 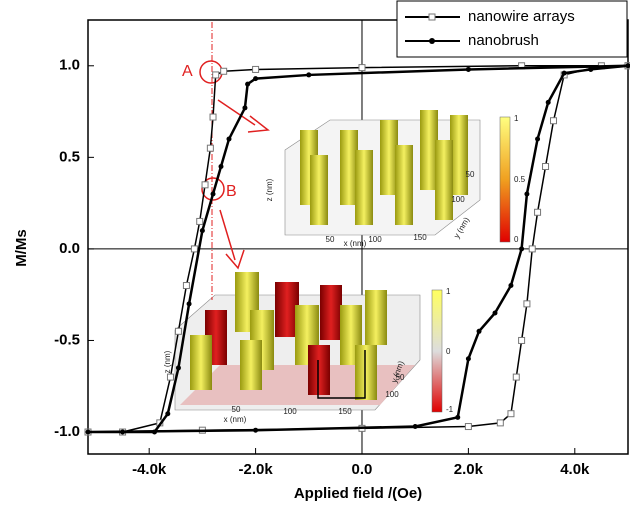 What do you see at coordinates (341, 374) in the screenshot?
I see `path-arrow` at bounding box center [341, 374].